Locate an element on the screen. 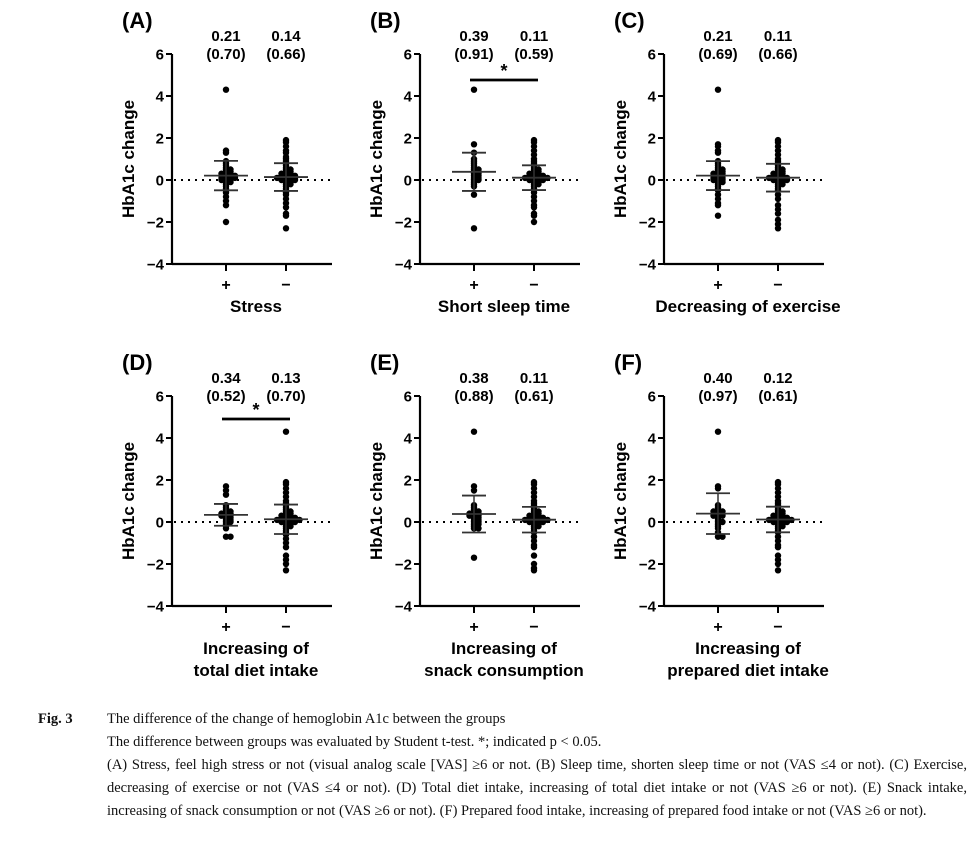  x-axis-title: total diet intake is located at coordinates (256, 670).